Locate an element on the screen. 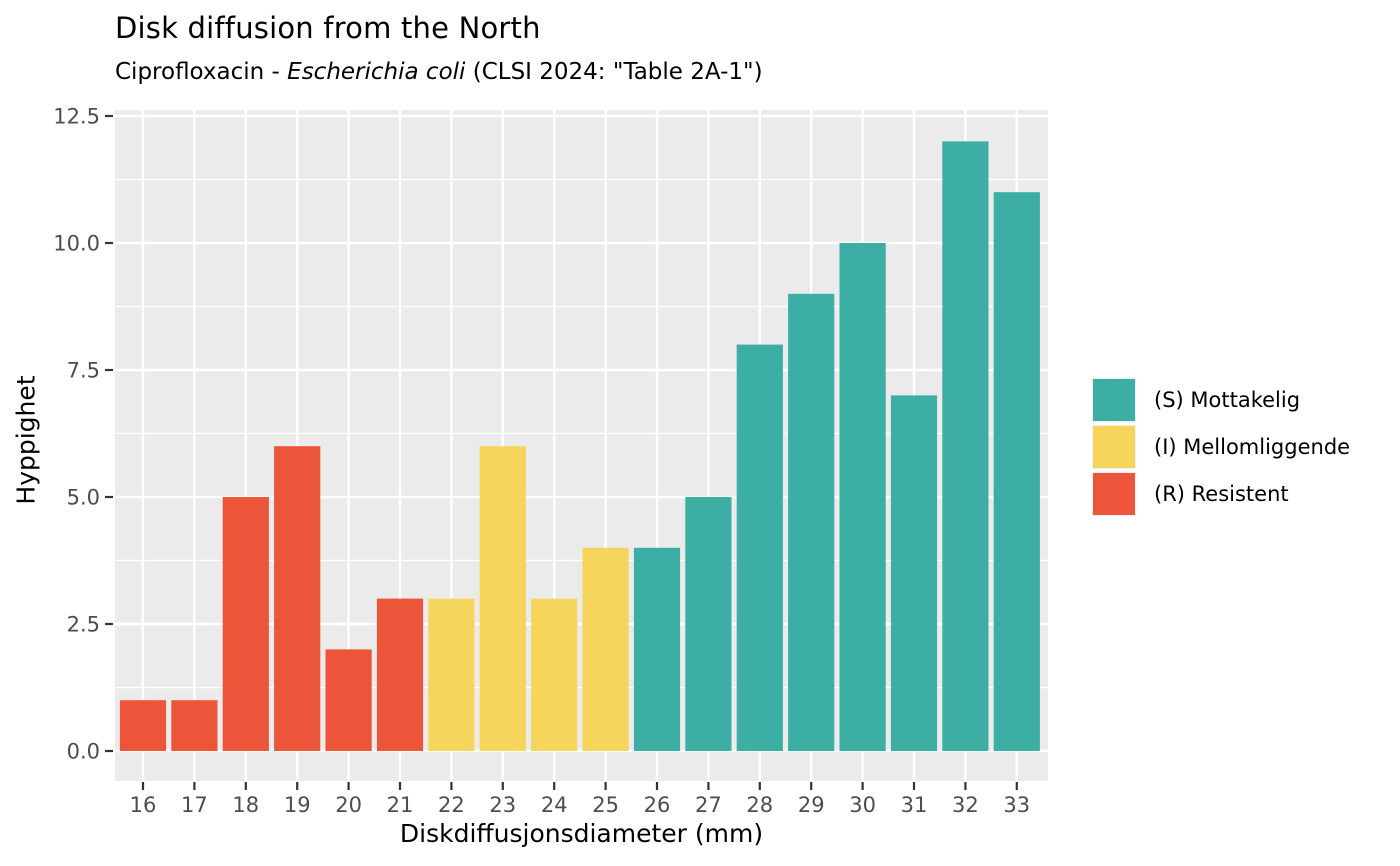 Image resolution: width=1400 pixels, height=866 pixels. y-axis-title: Hyppighet is located at coordinates (26, 440).